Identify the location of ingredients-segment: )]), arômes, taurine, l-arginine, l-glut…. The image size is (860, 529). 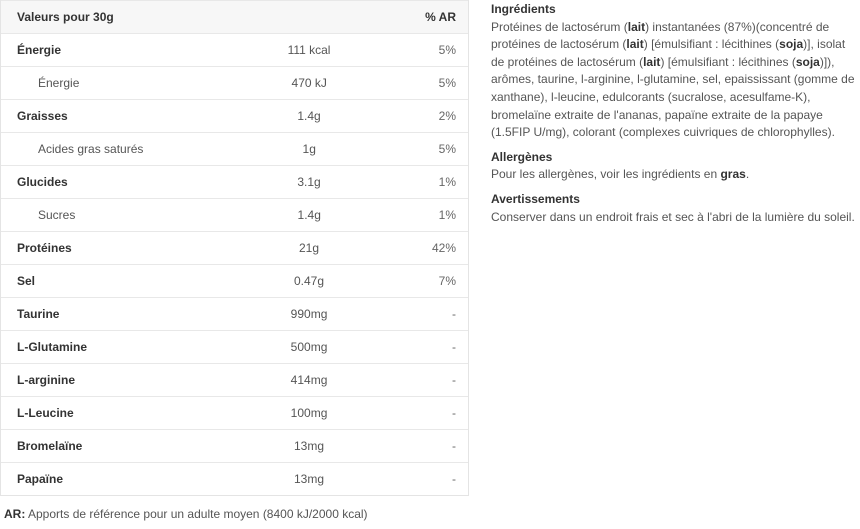
(673, 97).